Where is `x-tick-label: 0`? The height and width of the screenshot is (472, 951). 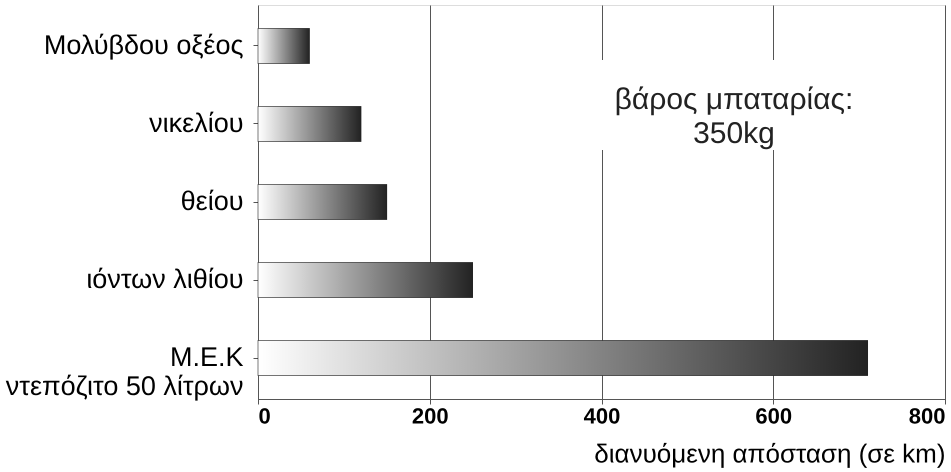
x-tick-label: 0 is located at coordinates (264, 416).